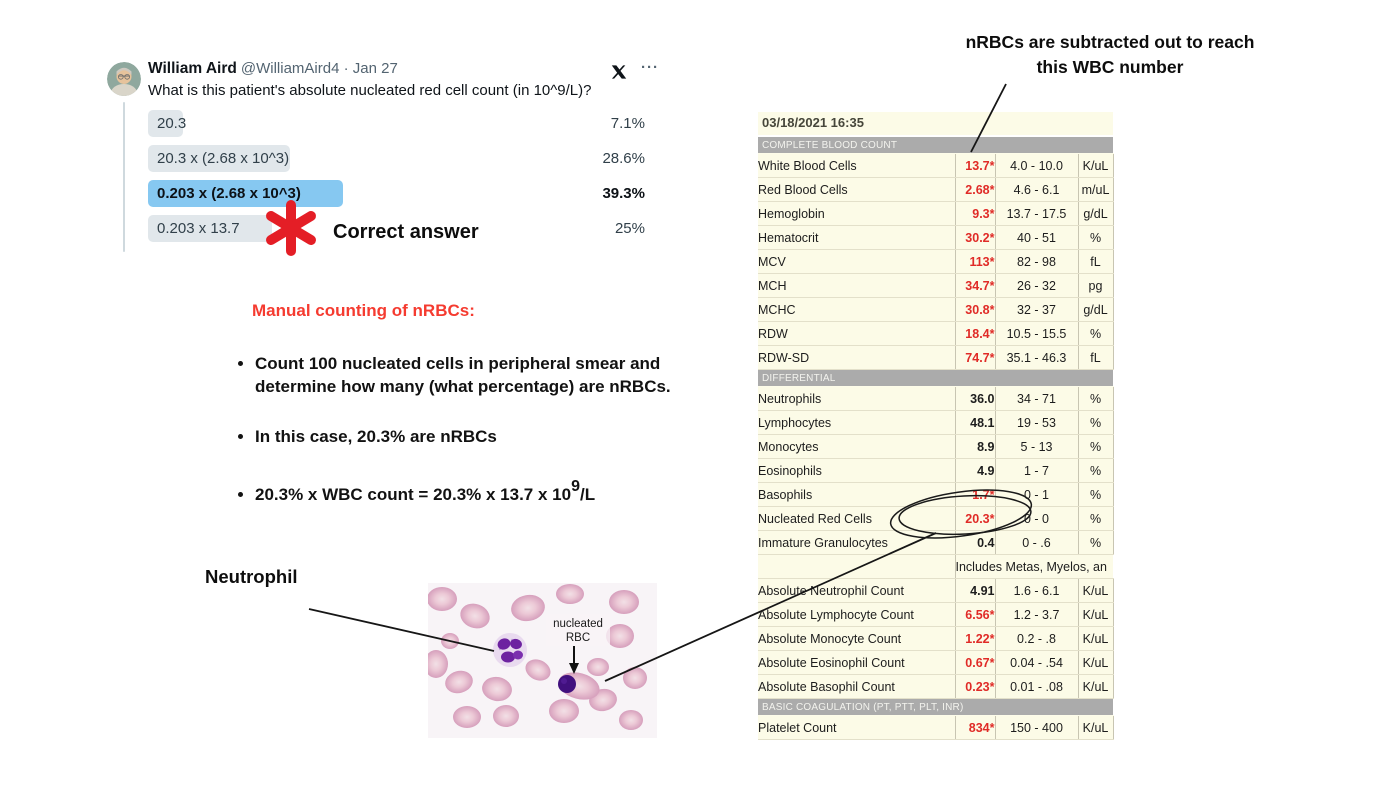 The width and height of the screenshot is (1400, 788). I want to click on tweet-handle: @WilliamAird4, so click(290, 68).